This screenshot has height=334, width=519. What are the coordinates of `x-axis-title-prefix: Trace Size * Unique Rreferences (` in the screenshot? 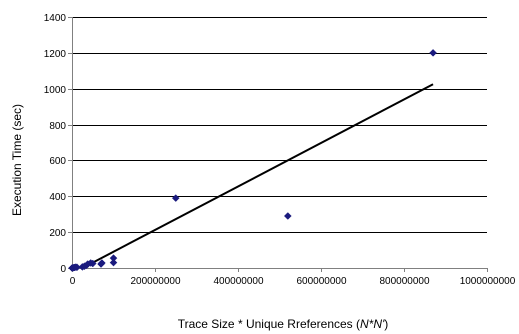 It's located at (269, 324).